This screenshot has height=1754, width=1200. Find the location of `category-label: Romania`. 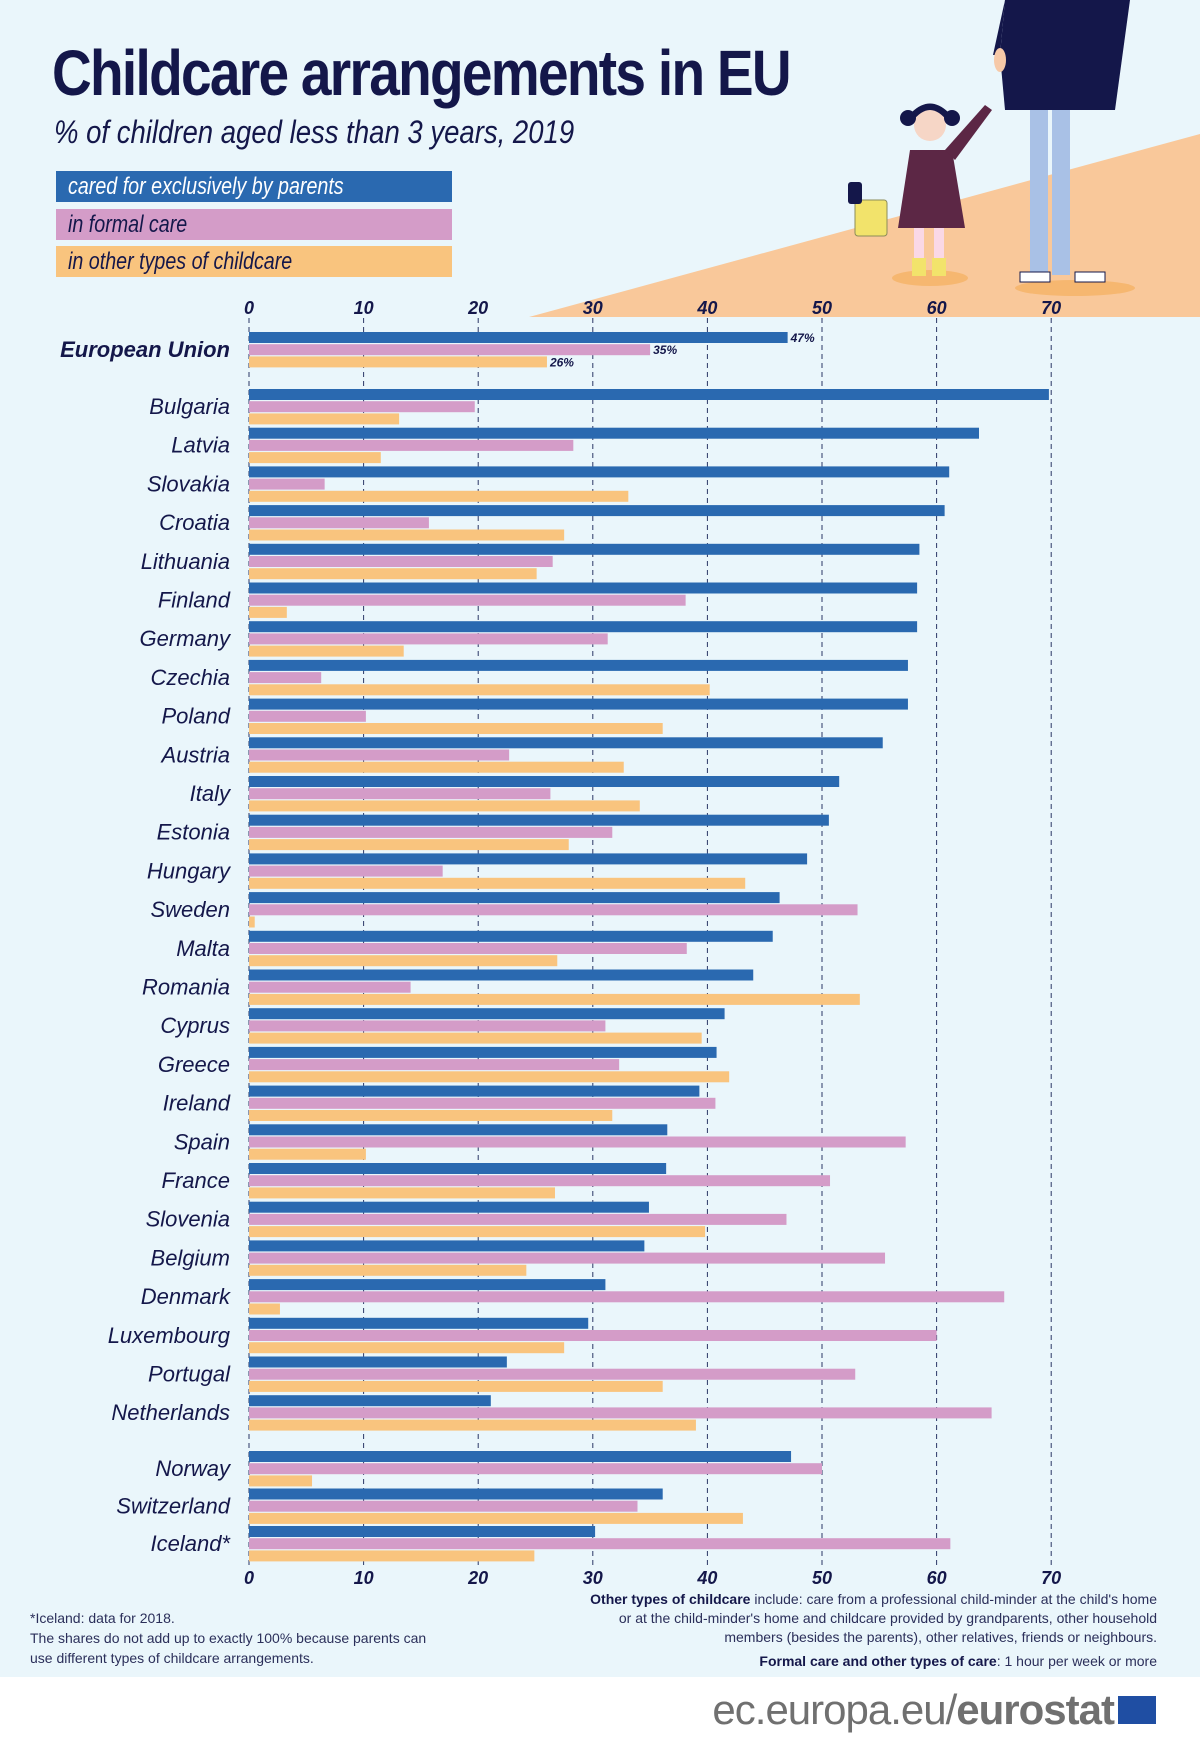

category-label: Romania is located at coordinates (186, 987).